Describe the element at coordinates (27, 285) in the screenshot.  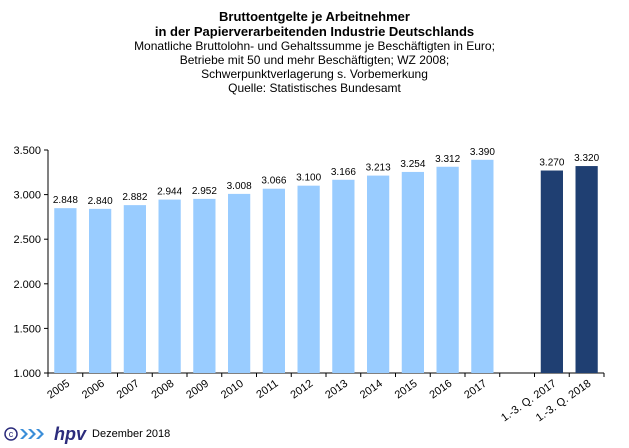
I see `y-tick-label: 2.000` at that location.